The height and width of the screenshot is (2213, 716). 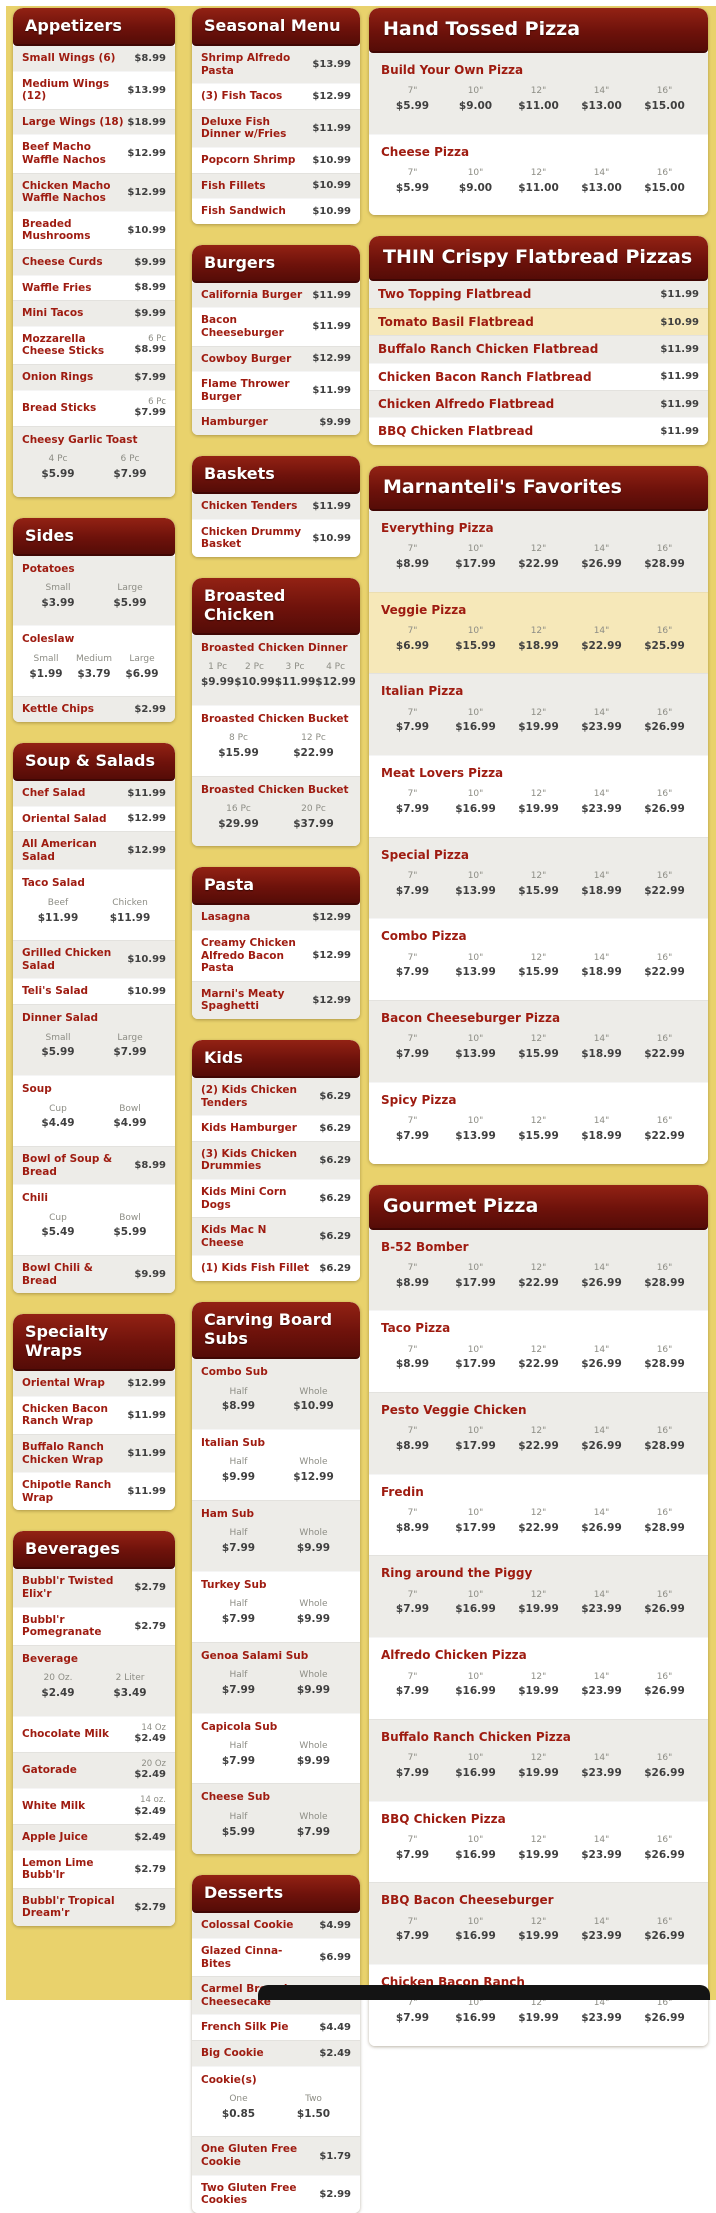 What do you see at coordinates (601, 1521) in the screenshot?
I see `size-option: 14" $26.99` at bounding box center [601, 1521].